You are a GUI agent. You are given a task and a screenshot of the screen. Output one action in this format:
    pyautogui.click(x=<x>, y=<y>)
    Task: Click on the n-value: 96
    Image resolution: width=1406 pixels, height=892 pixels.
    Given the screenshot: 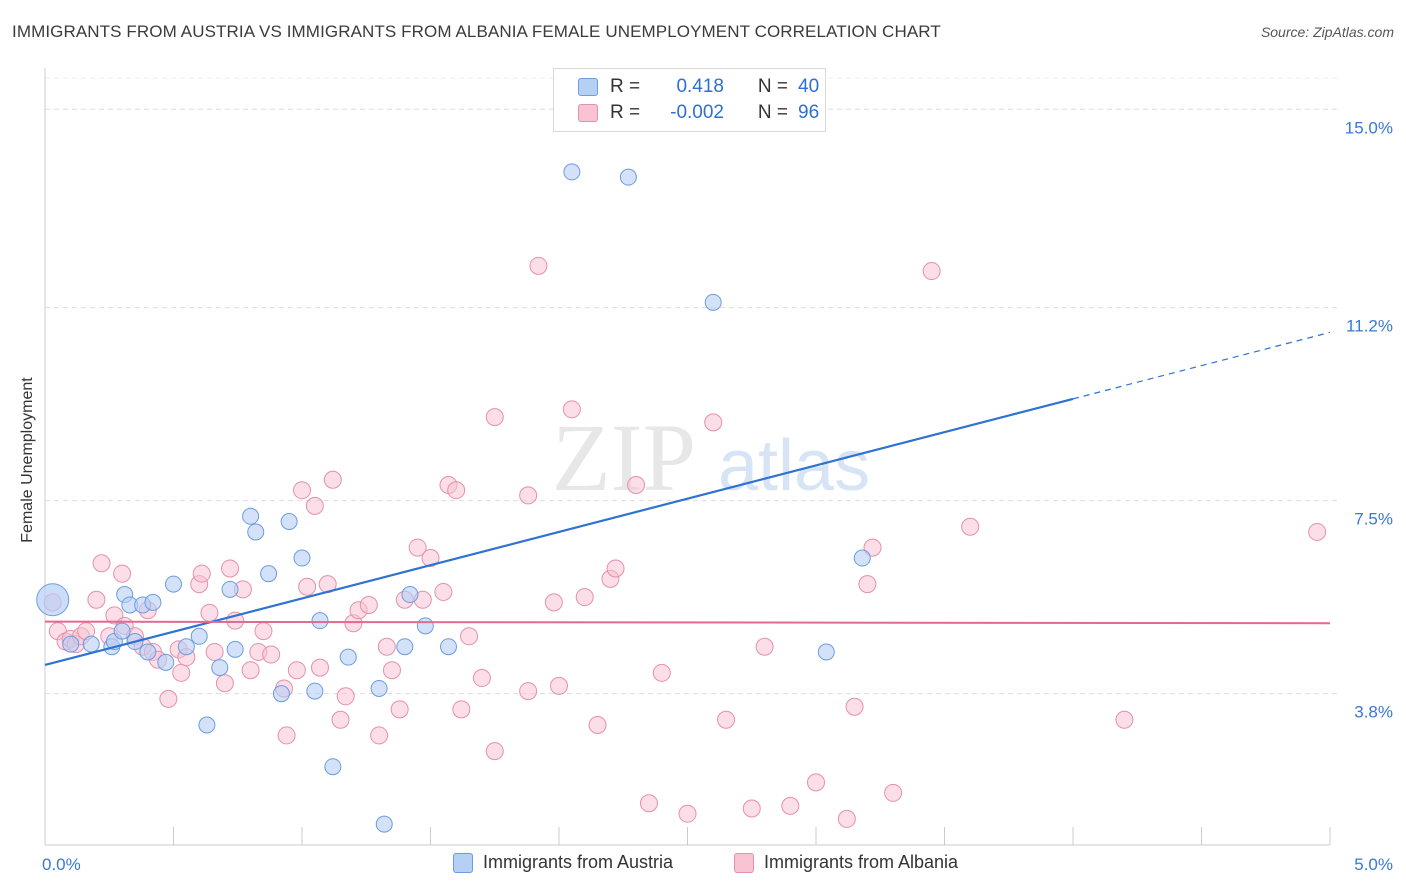 What is the action you would take?
    pyautogui.click(x=809, y=112)
    